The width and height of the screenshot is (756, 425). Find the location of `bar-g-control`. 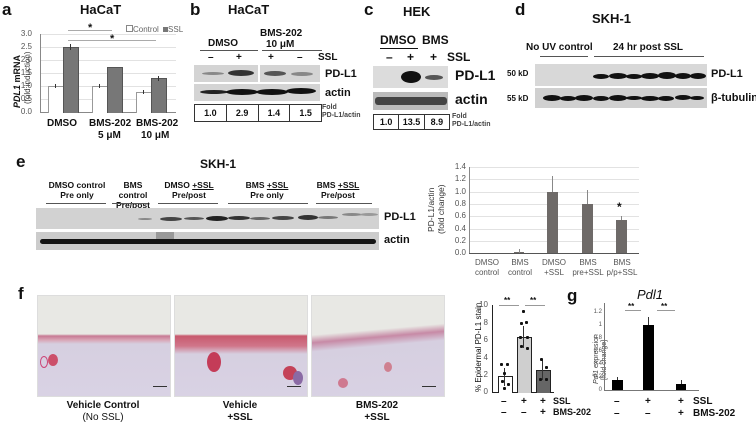

bar-g-control is located at coordinates (617, 385).